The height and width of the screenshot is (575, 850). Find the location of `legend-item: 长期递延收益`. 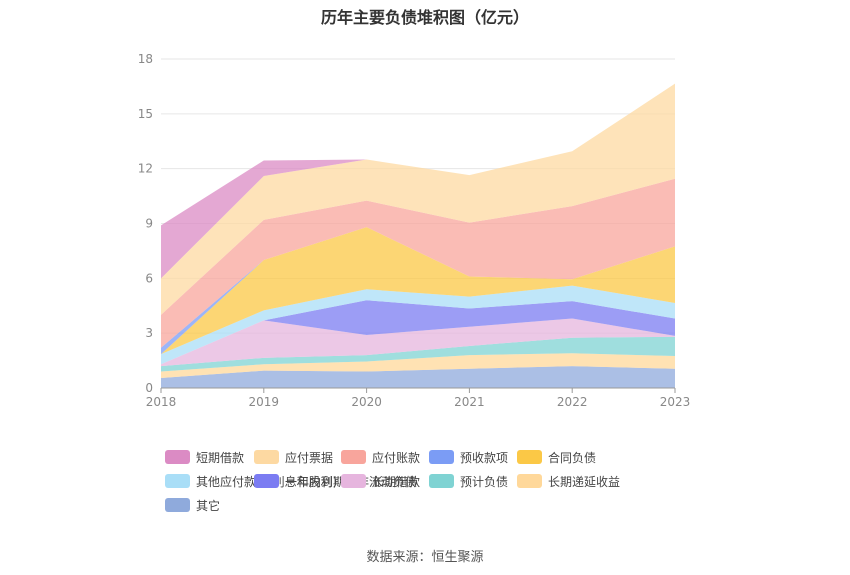

legend-item: 长期递延收益 is located at coordinates (568, 481).